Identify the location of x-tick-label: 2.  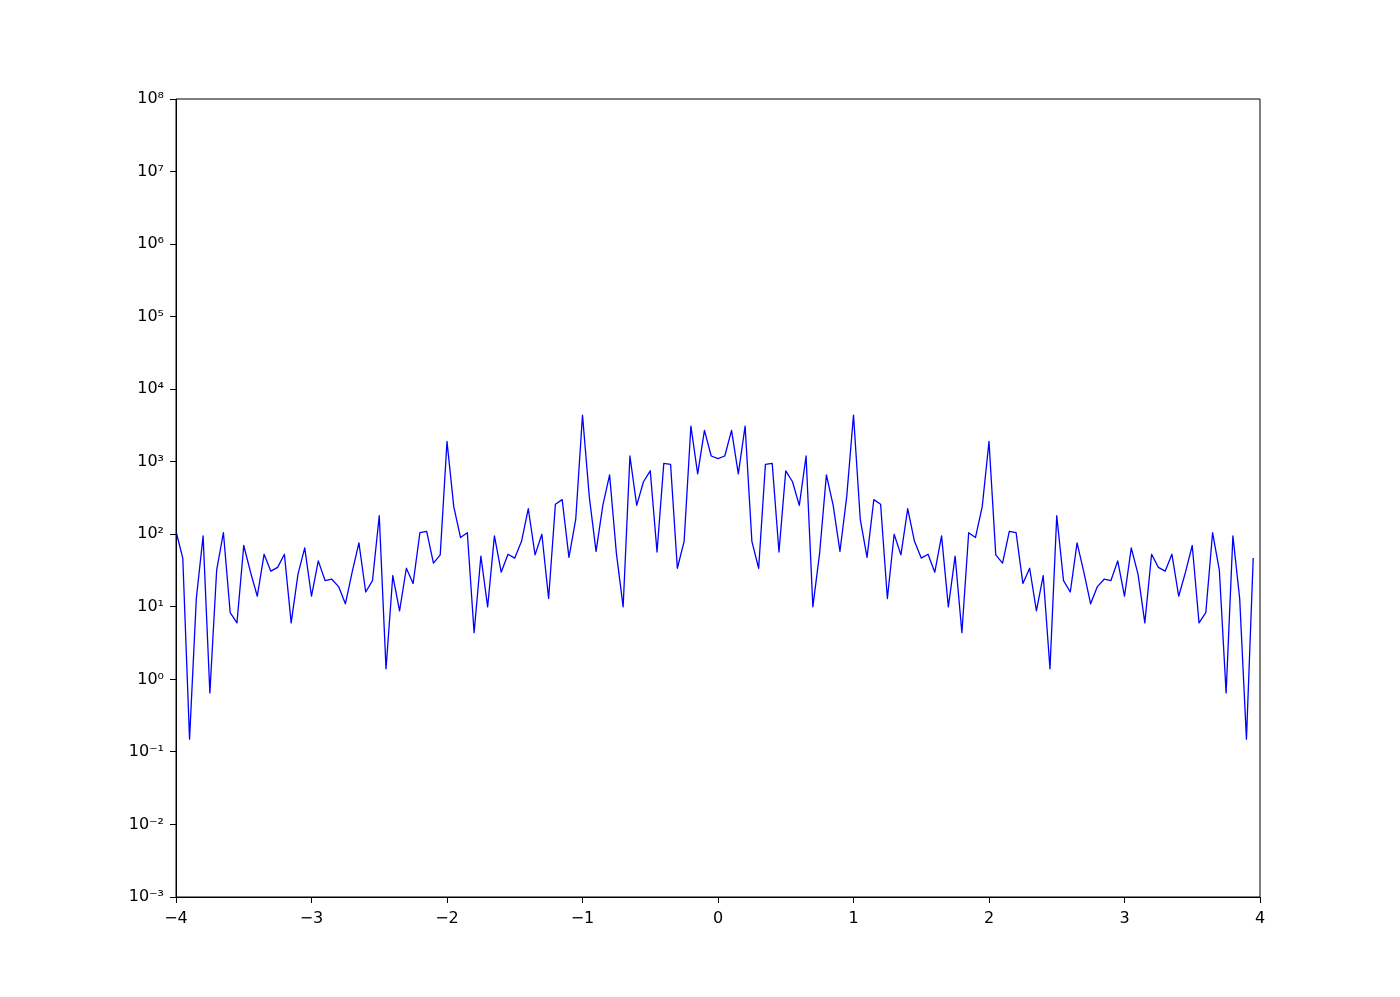
(989, 917).